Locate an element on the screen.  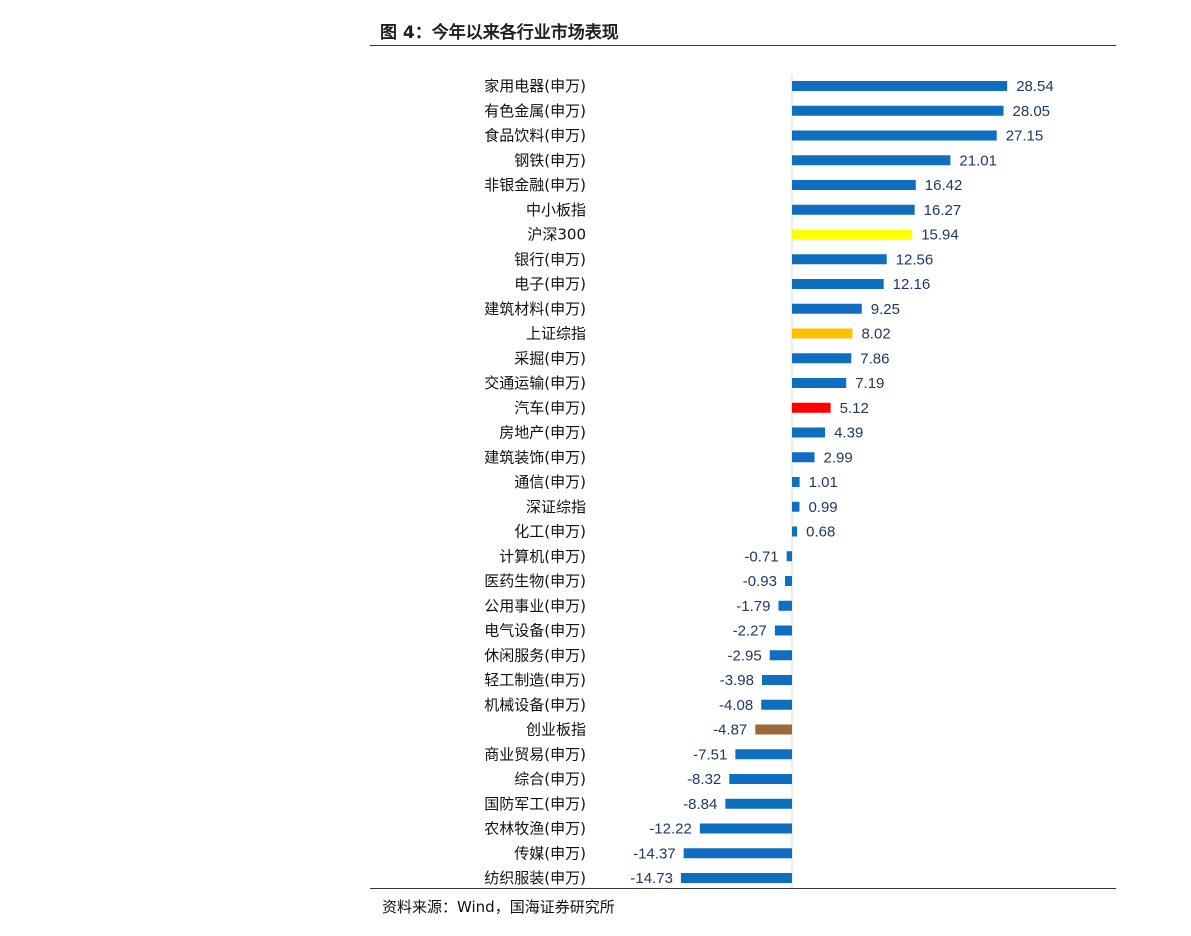
category-label: 计算机(申万) is located at coordinates (542, 556).